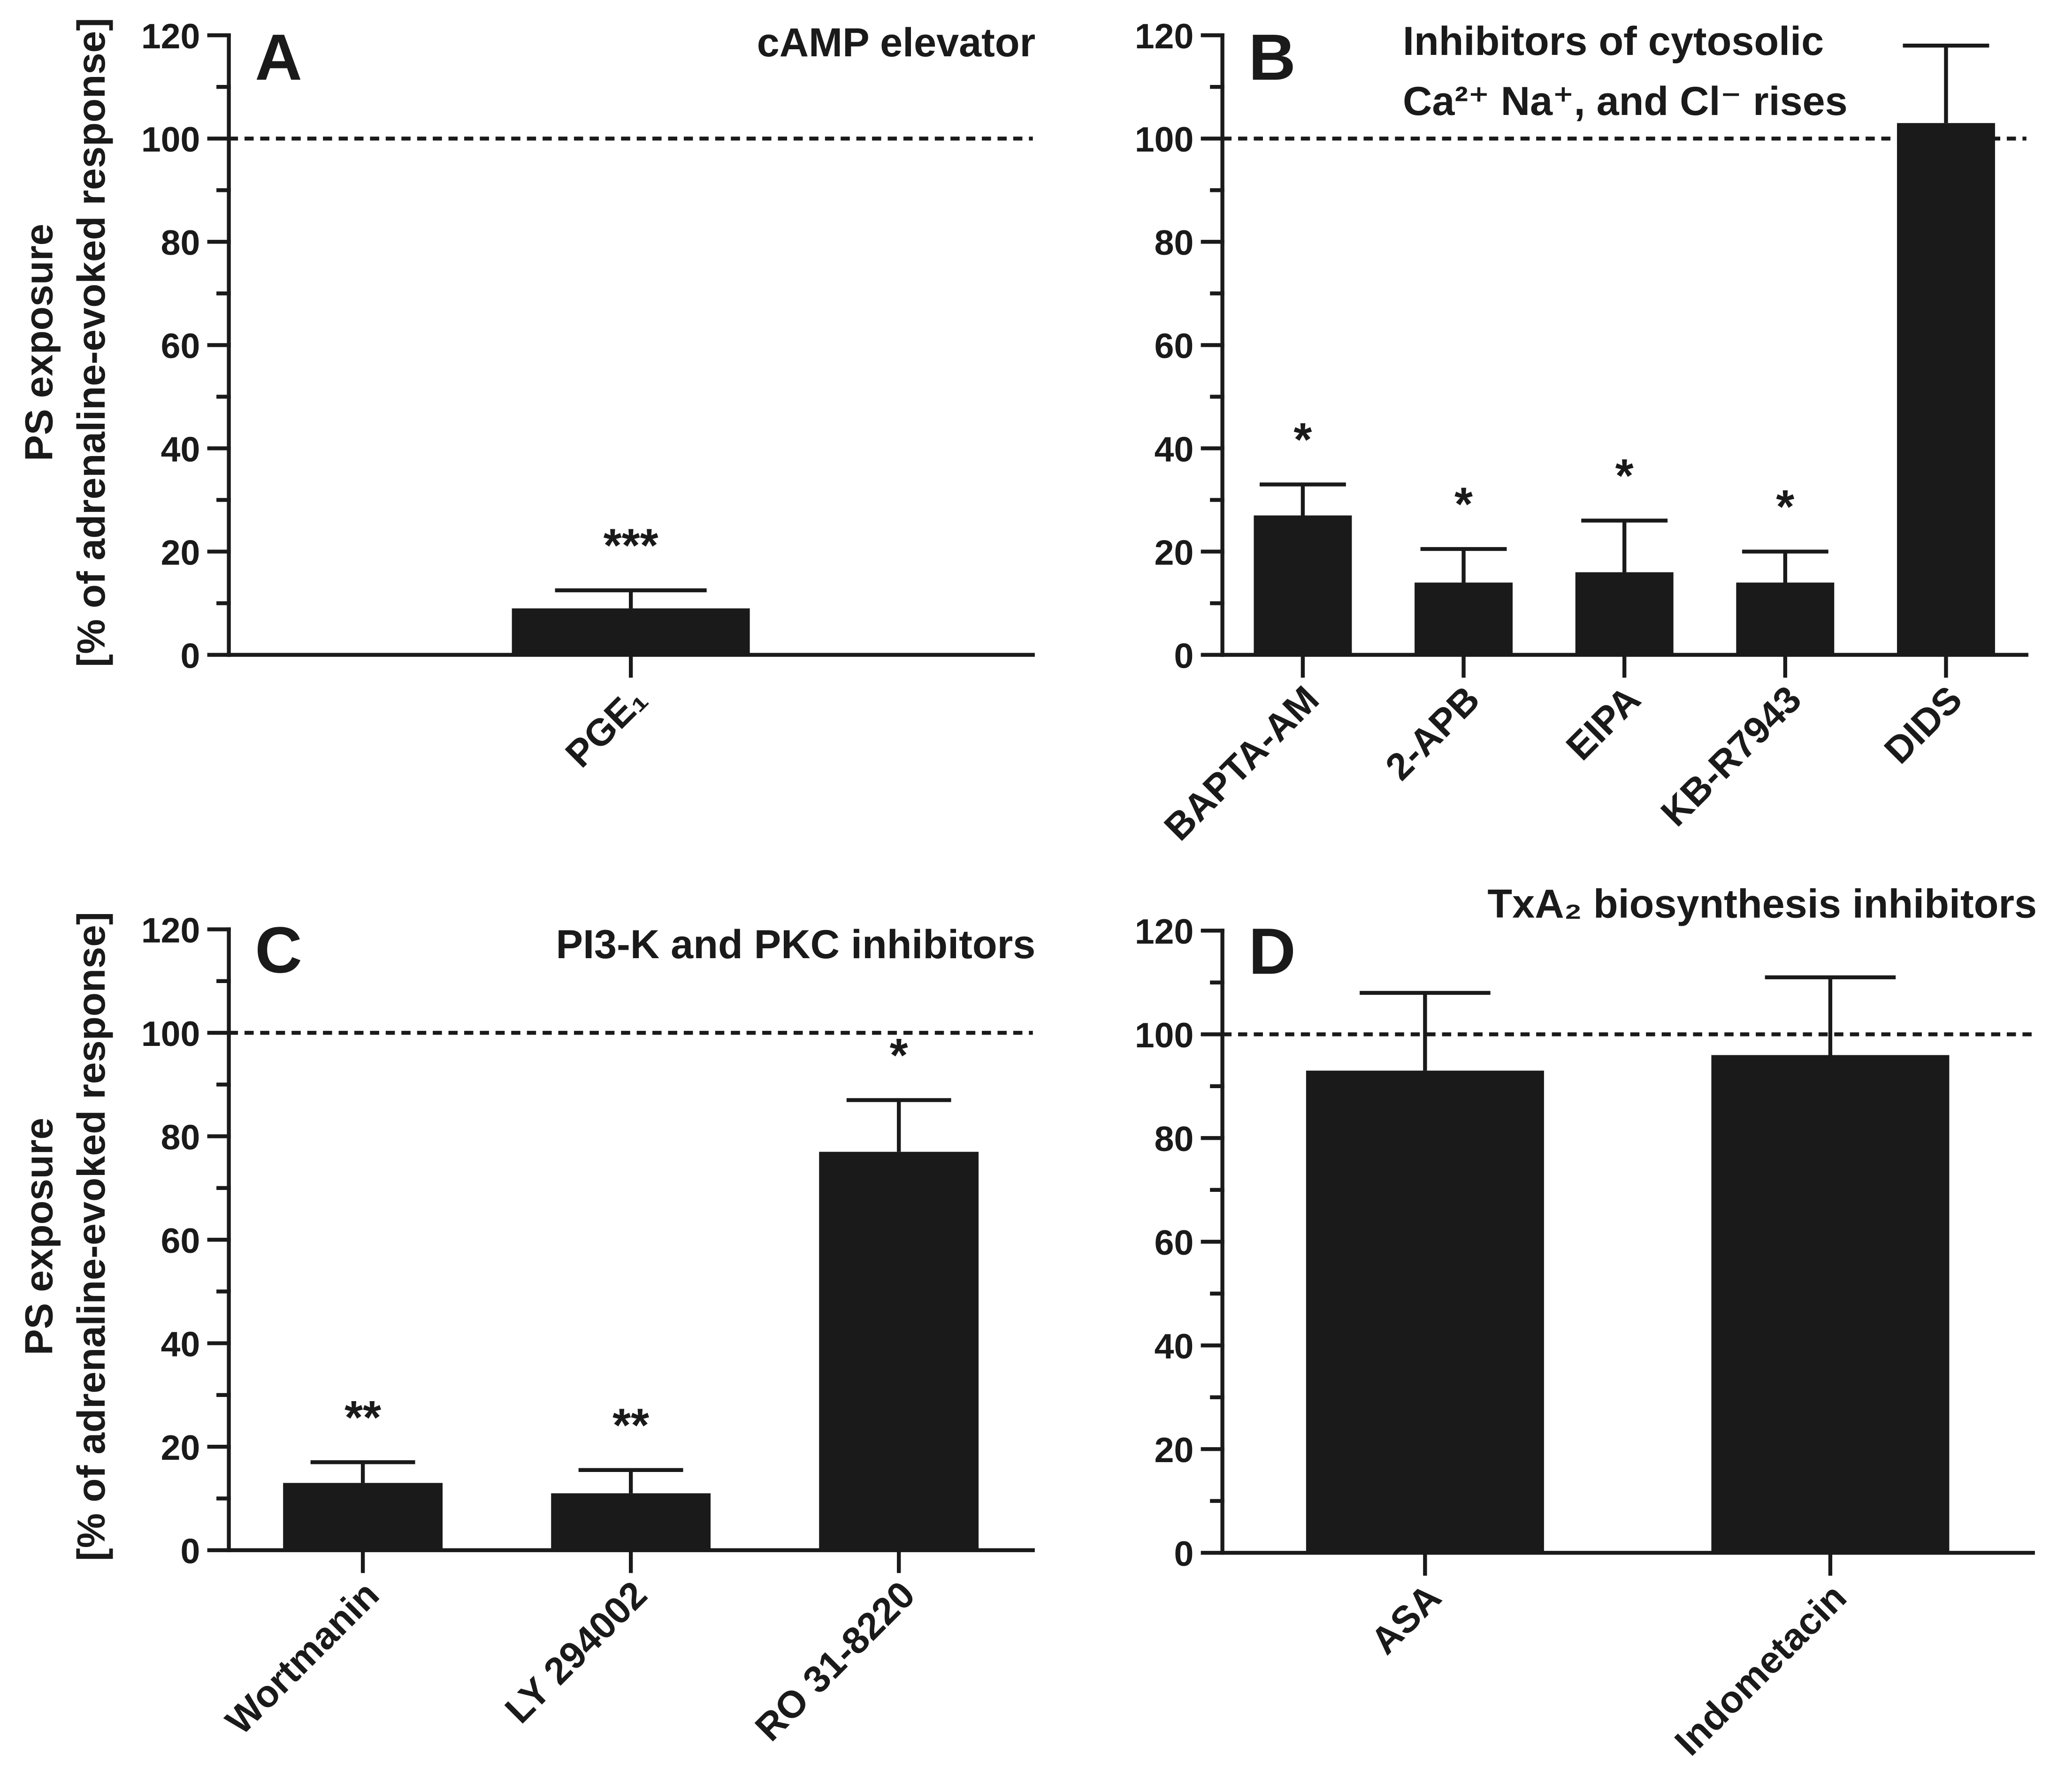 The width and height of the screenshot is (2050, 1792). What do you see at coordinates (631, 631) in the screenshot?
I see `bar-pge1` at bounding box center [631, 631].